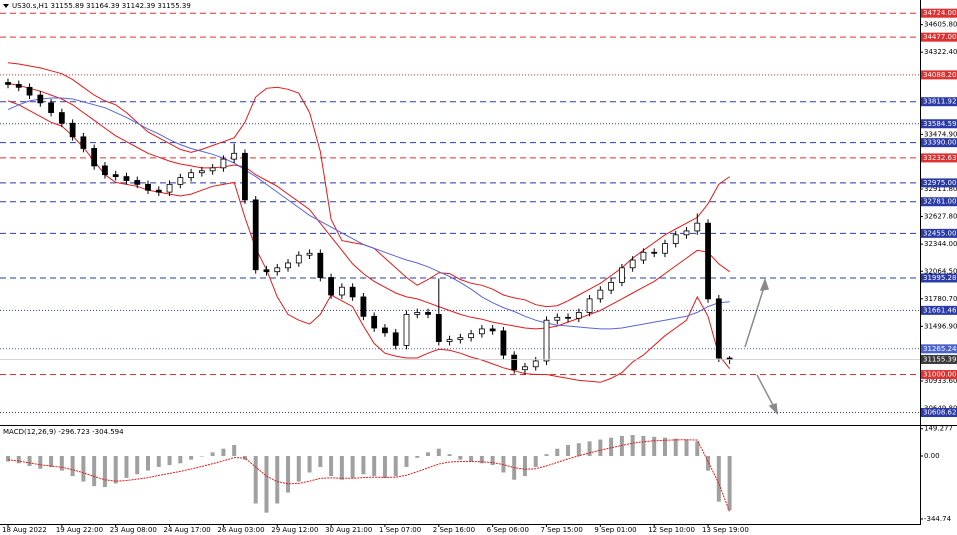 The height and width of the screenshot is (535, 957). Describe the element at coordinates (939, 143) in the screenshot. I see `level-label: 33390.00` at that location.